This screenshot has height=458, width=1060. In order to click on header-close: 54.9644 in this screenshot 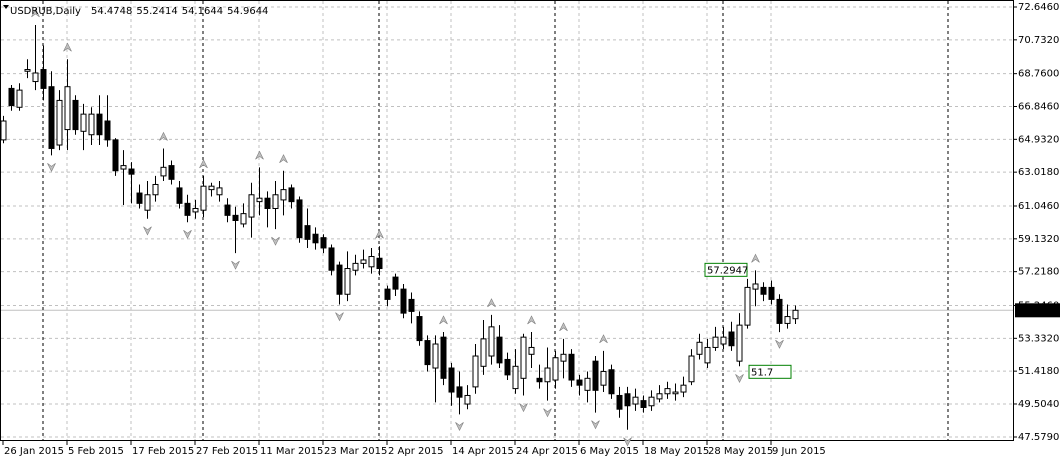, I will do `click(247, 11)`.